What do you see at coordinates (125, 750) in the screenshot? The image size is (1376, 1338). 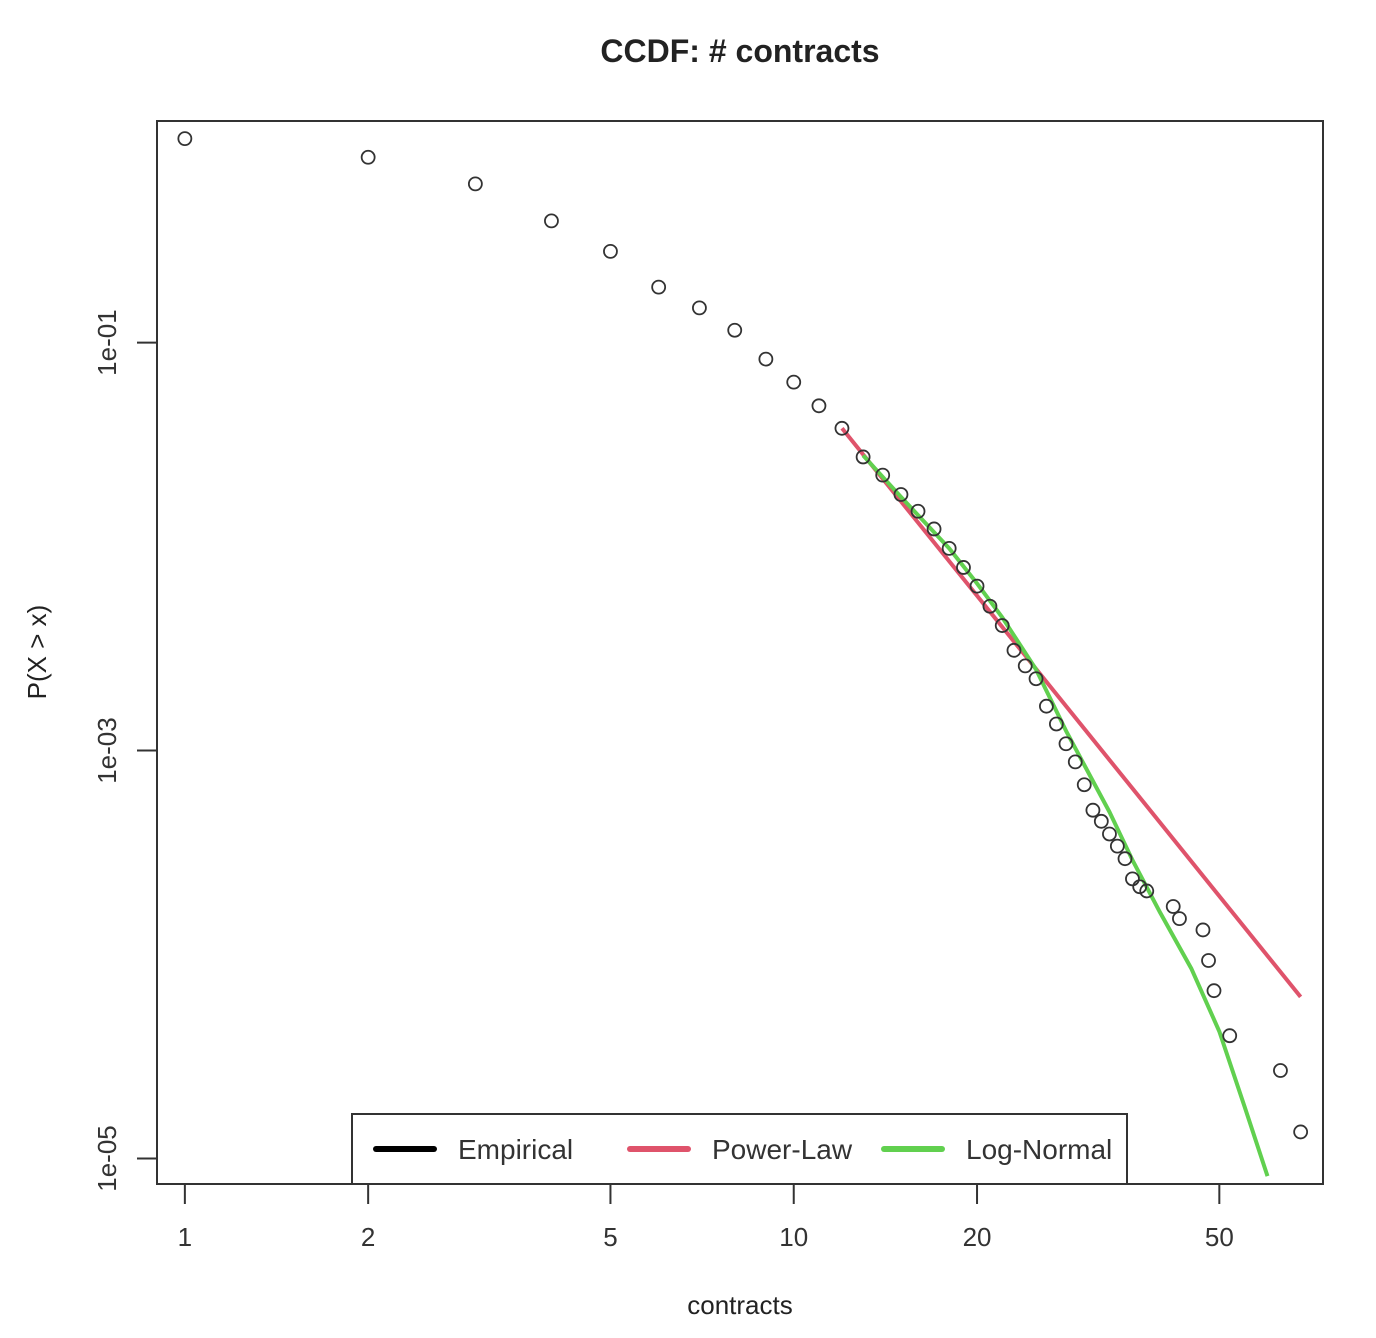 I see `y-axis: 1e-01 1e-03 1e-05` at bounding box center [125, 750].